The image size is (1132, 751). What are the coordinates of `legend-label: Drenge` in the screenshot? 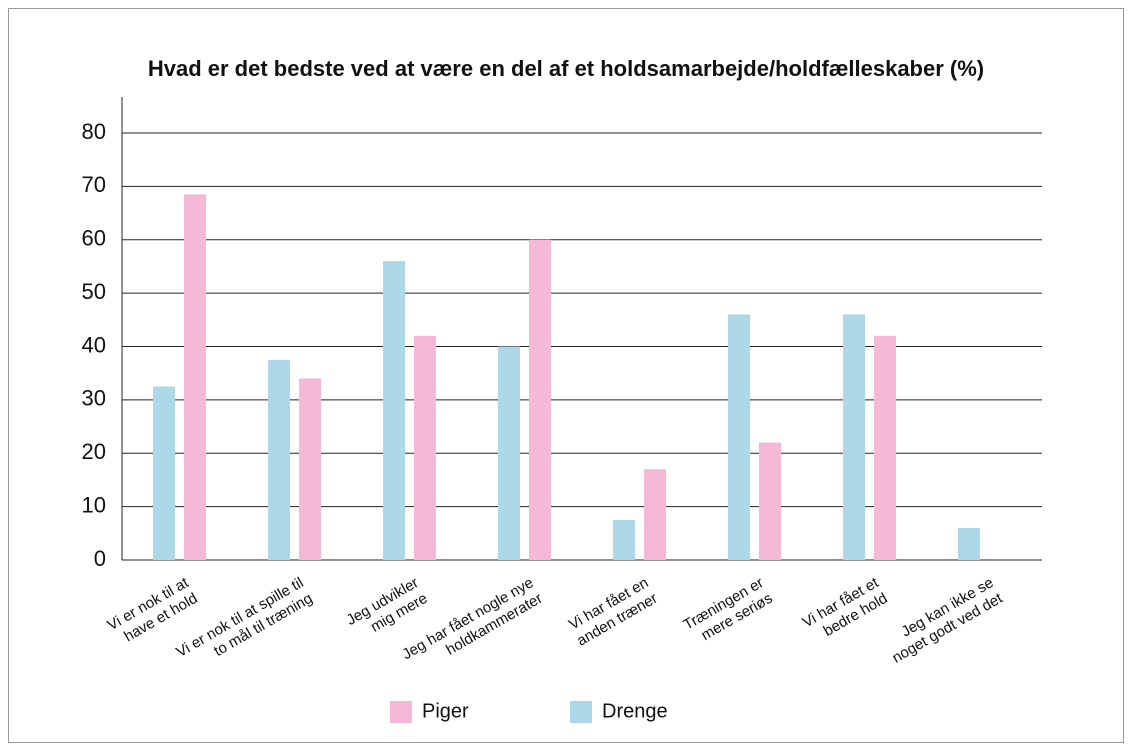 It's located at (635, 711).